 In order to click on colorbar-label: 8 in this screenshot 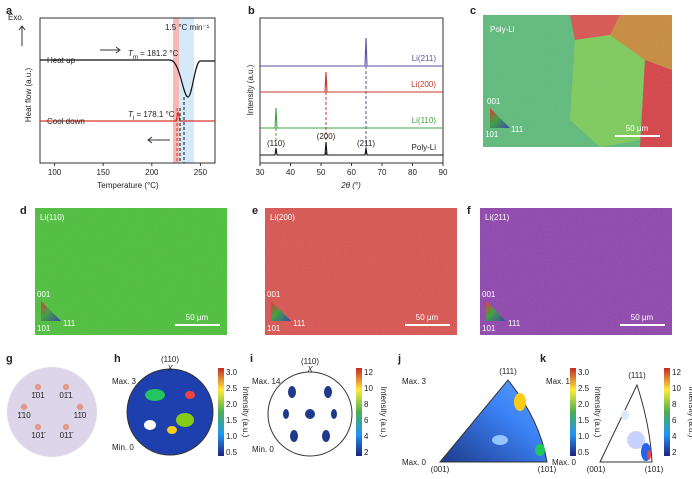, I will do `click(366, 404)`.